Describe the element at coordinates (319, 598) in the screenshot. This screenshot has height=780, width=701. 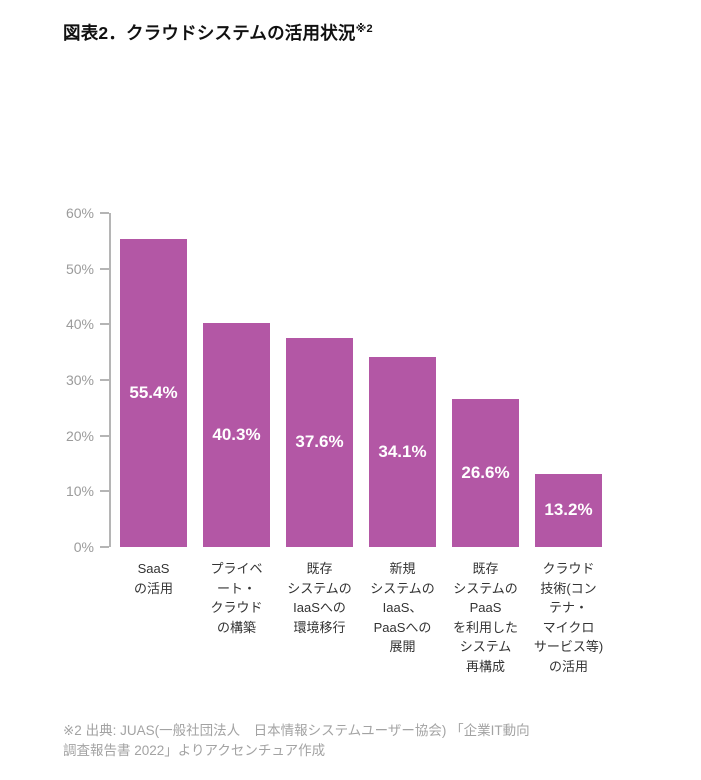
I see `category-label: 既存 システムの IaaSへの 環境移行` at that location.